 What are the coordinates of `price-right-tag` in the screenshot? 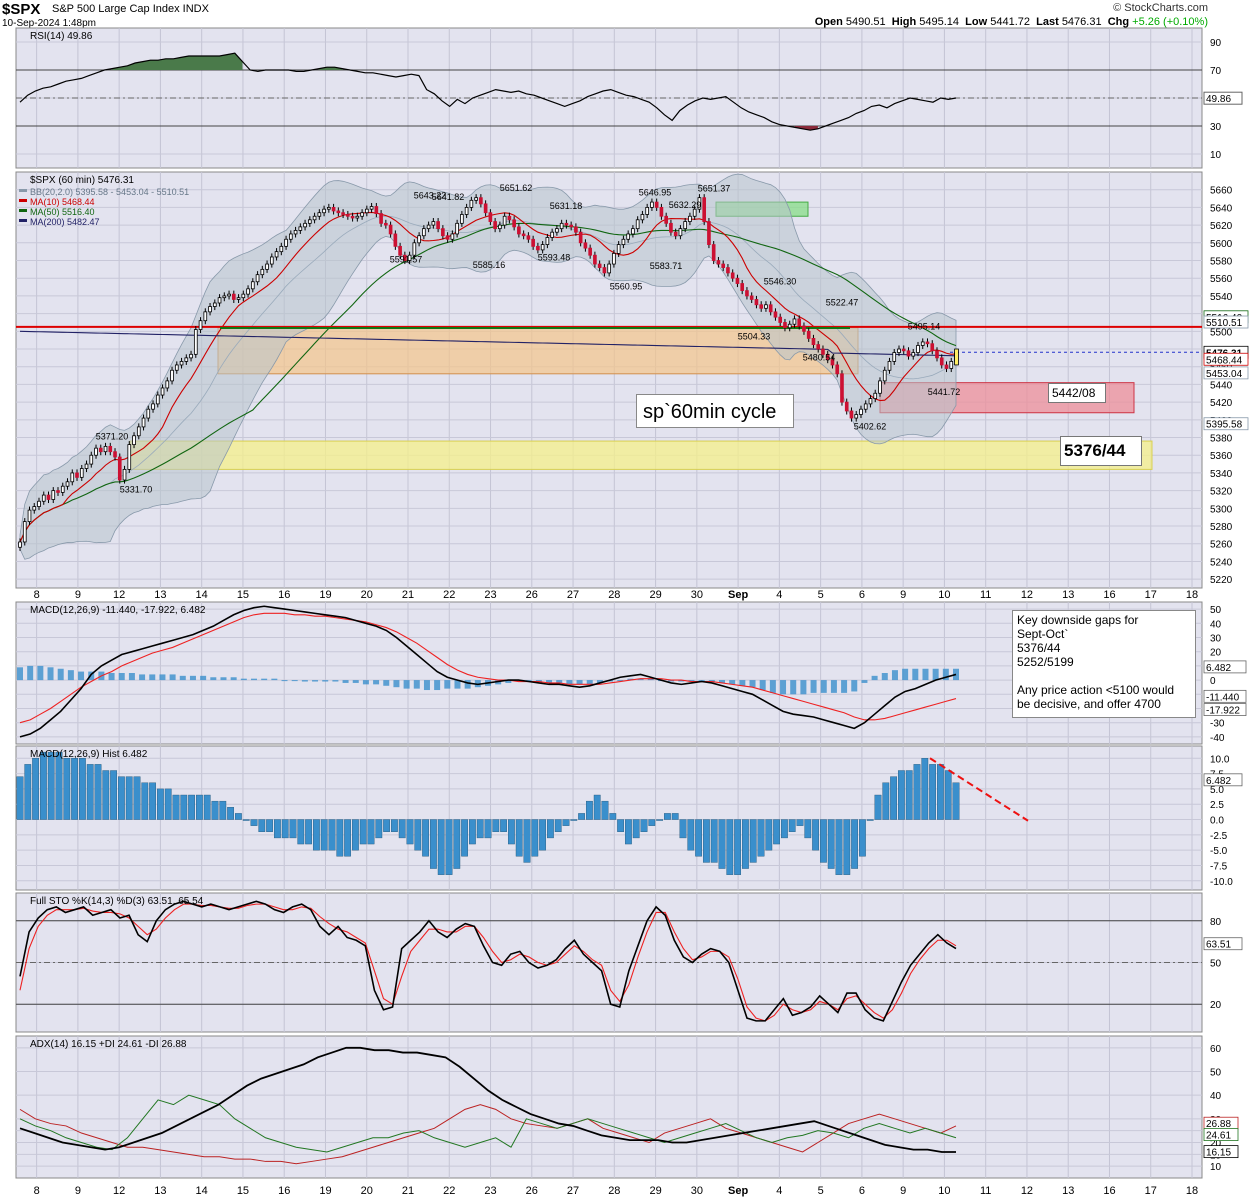 It's located at (1226, 322).